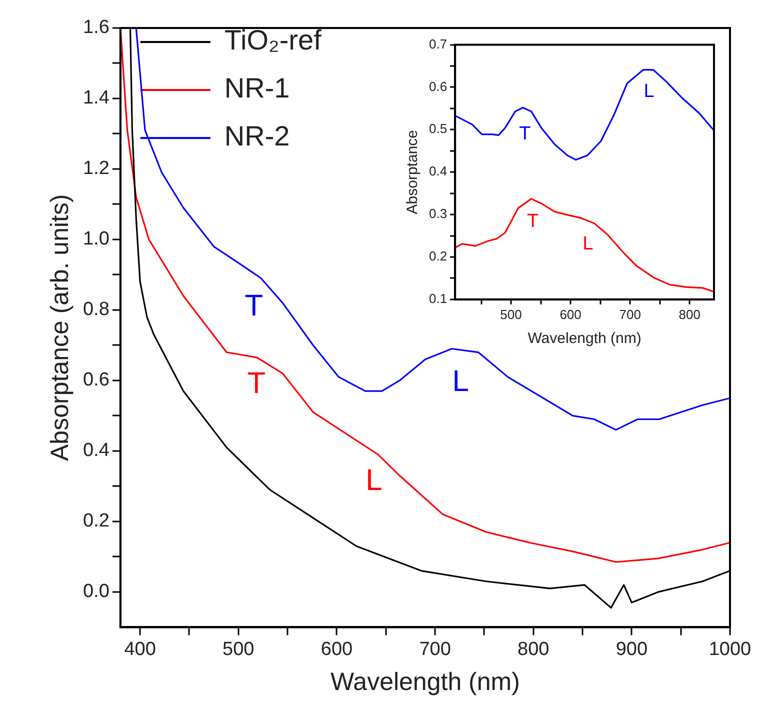 Image resolution: width=776 pixels, height=723 pixels. Describe the element at coordinates (96, 591) in the screenshot. I see `y-tick-label: 0.0` at that location.